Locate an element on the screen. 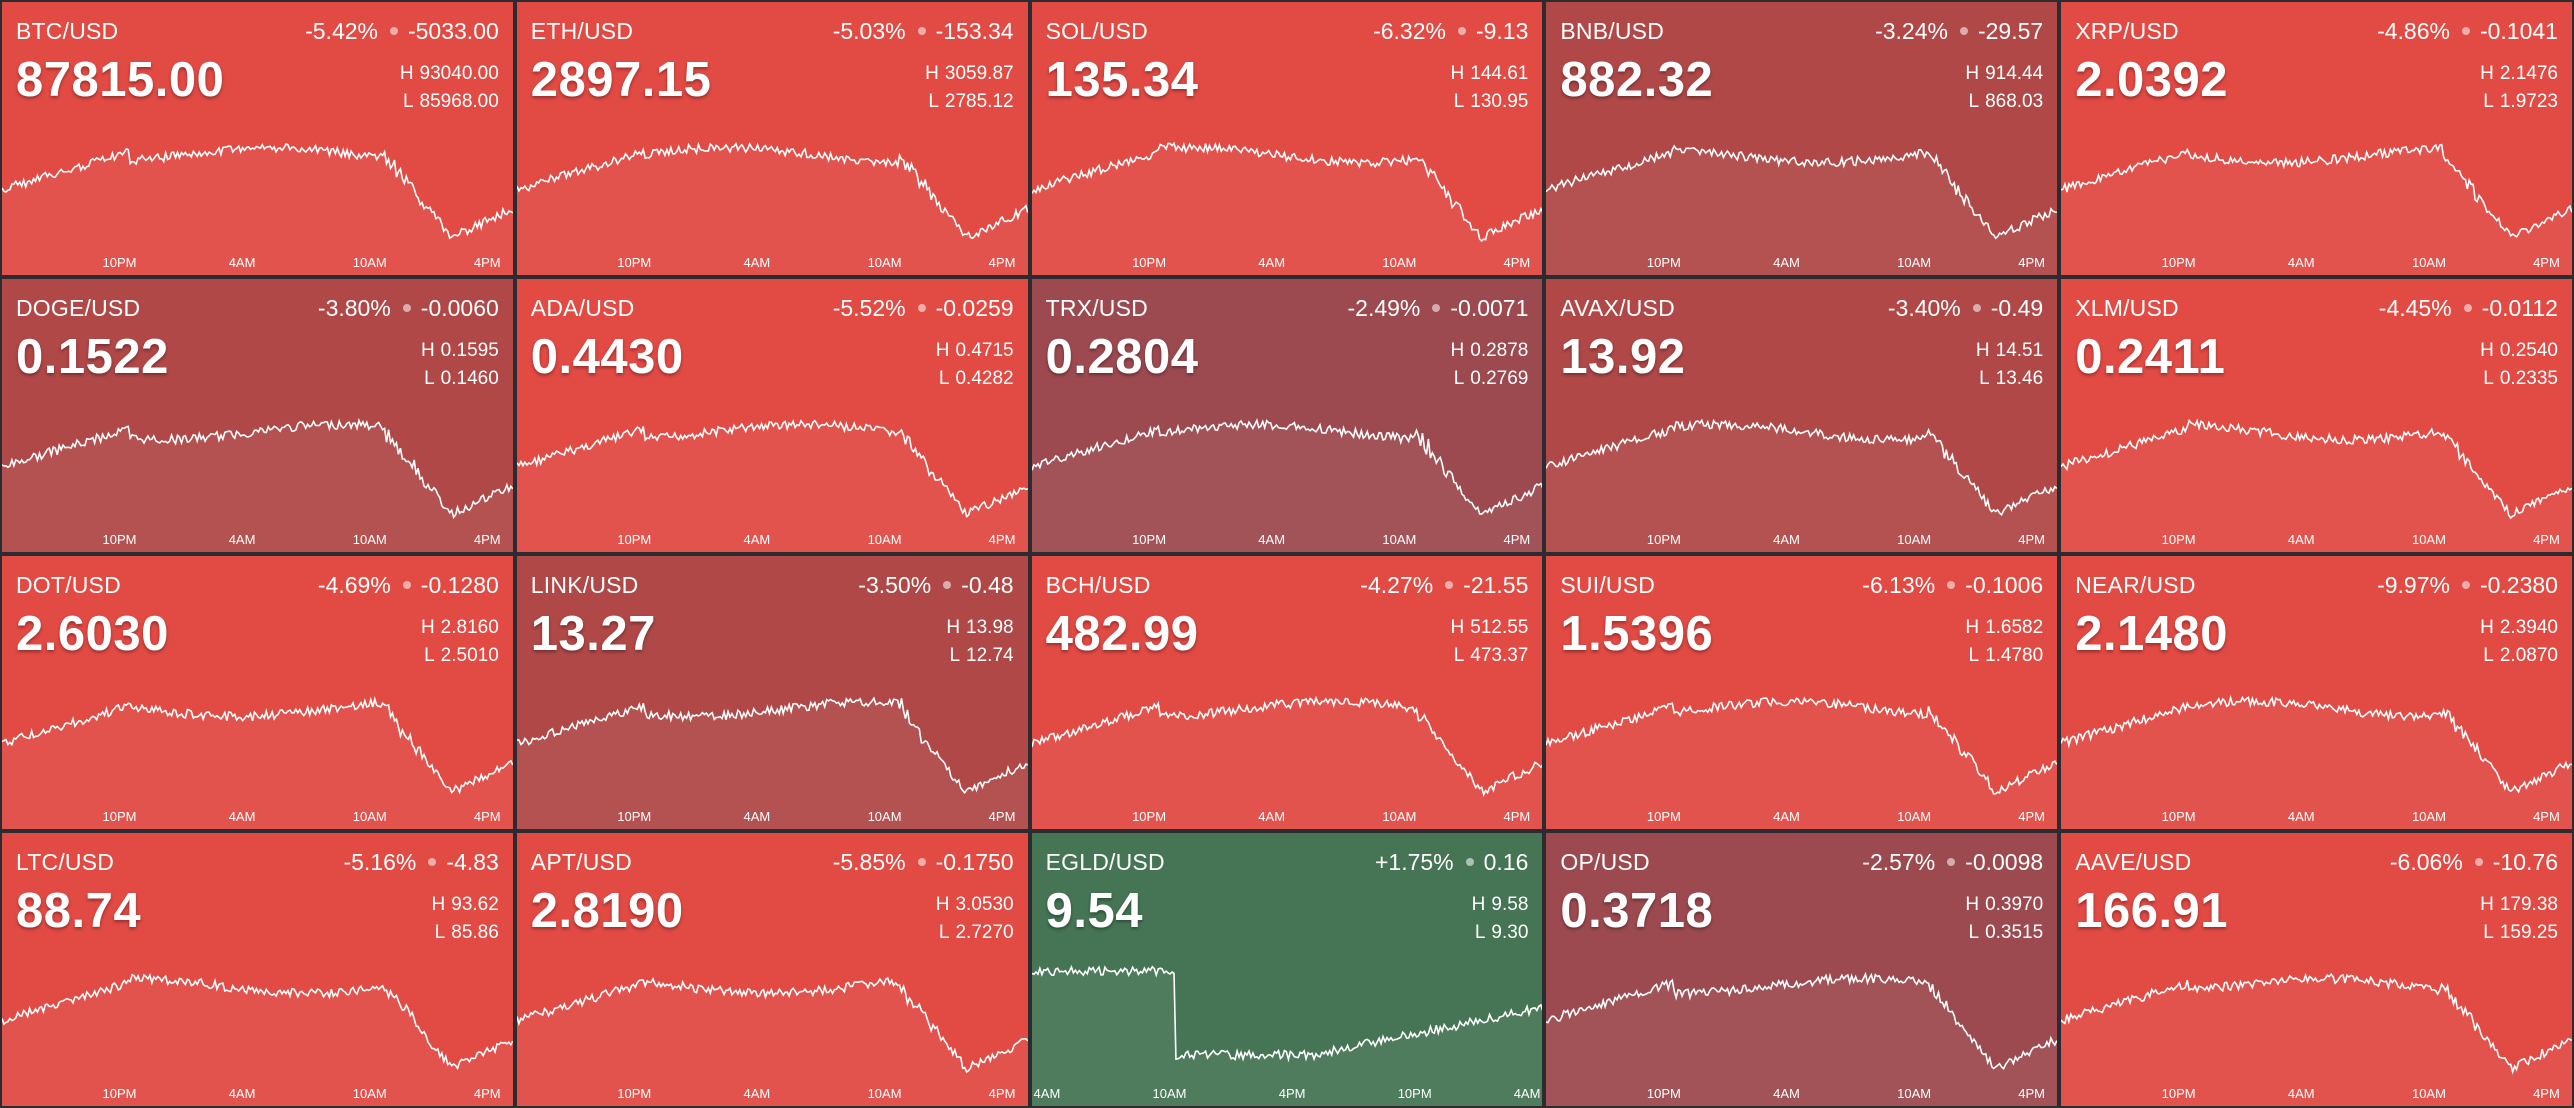 The image size is (2574, 1108). high-low-box: H 13.98 L 12.74 is located at coordinates (979, 642).